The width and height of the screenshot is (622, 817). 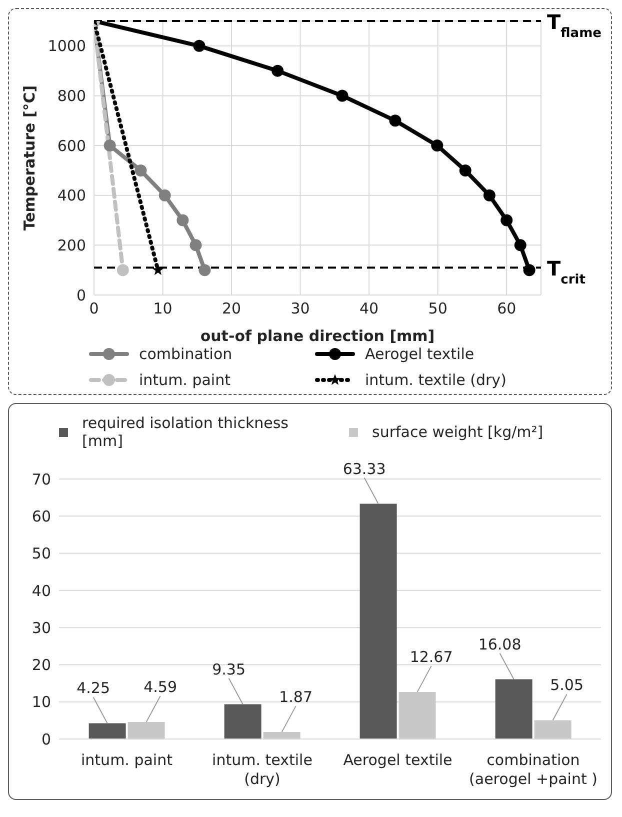 I want to click on x-tick-label: 20, so click(x=232, y=309).